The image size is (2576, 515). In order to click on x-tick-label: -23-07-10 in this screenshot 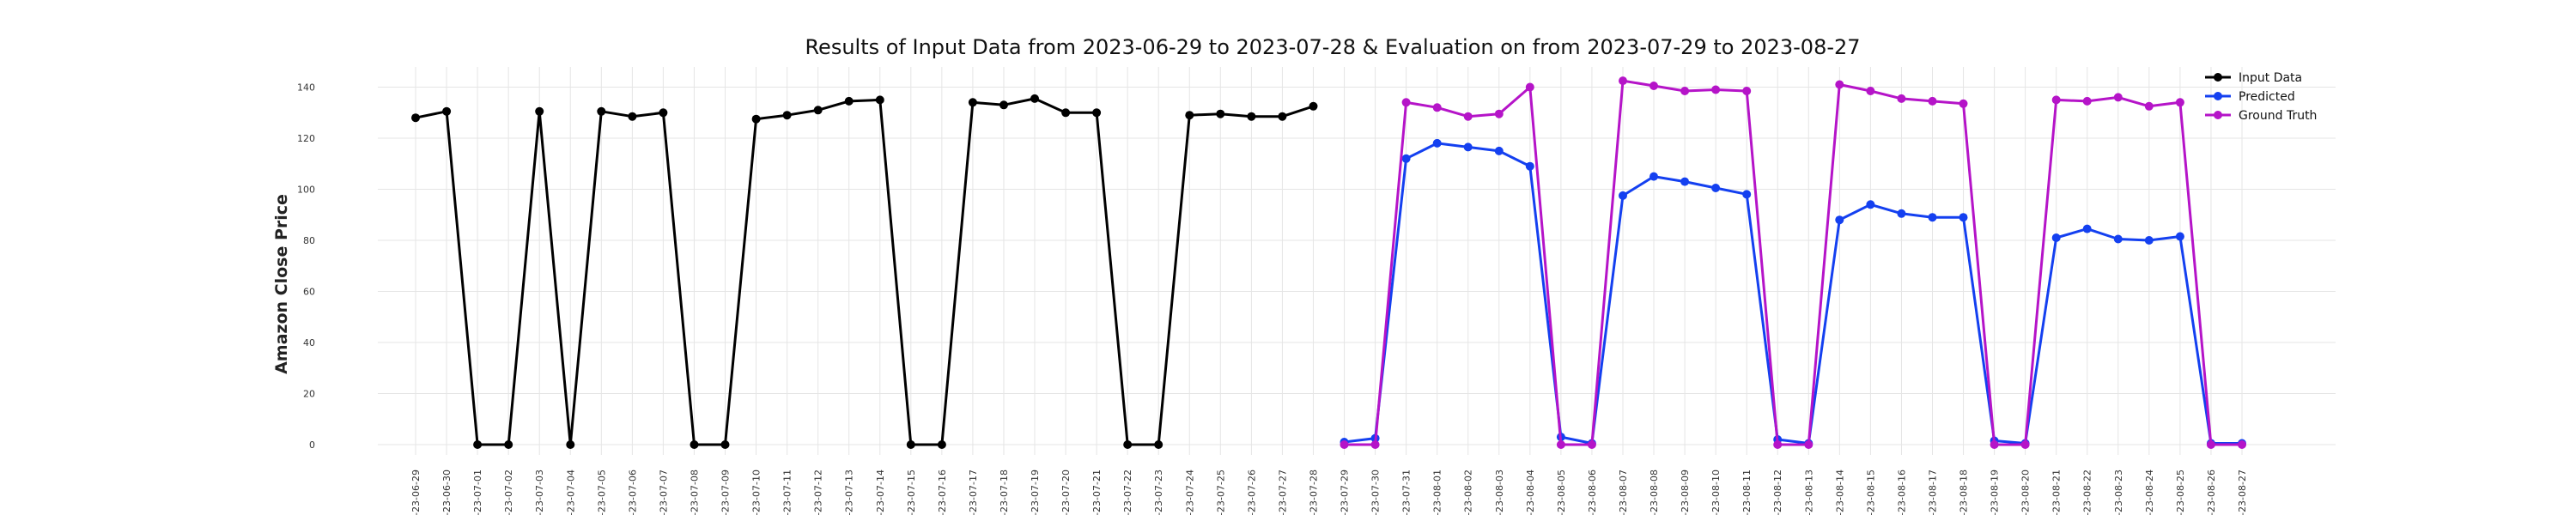, I will do `click(757, 492)`.